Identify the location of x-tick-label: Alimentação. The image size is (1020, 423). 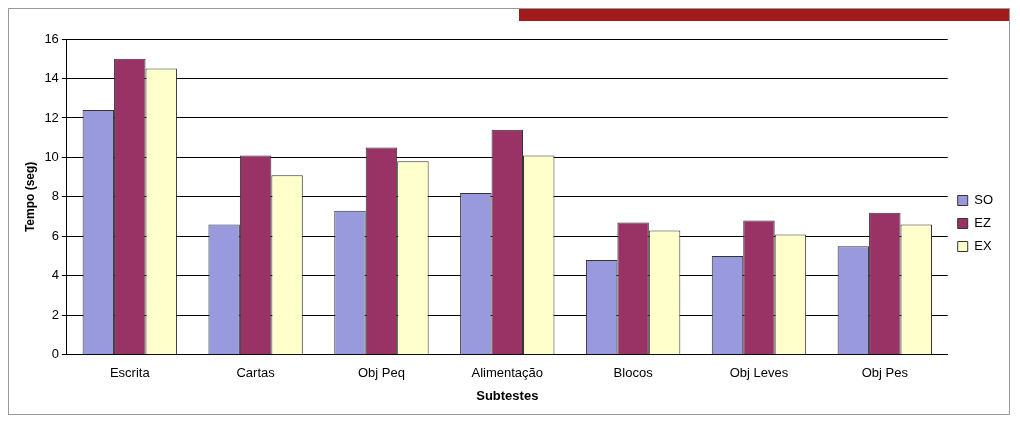
(507, 373).